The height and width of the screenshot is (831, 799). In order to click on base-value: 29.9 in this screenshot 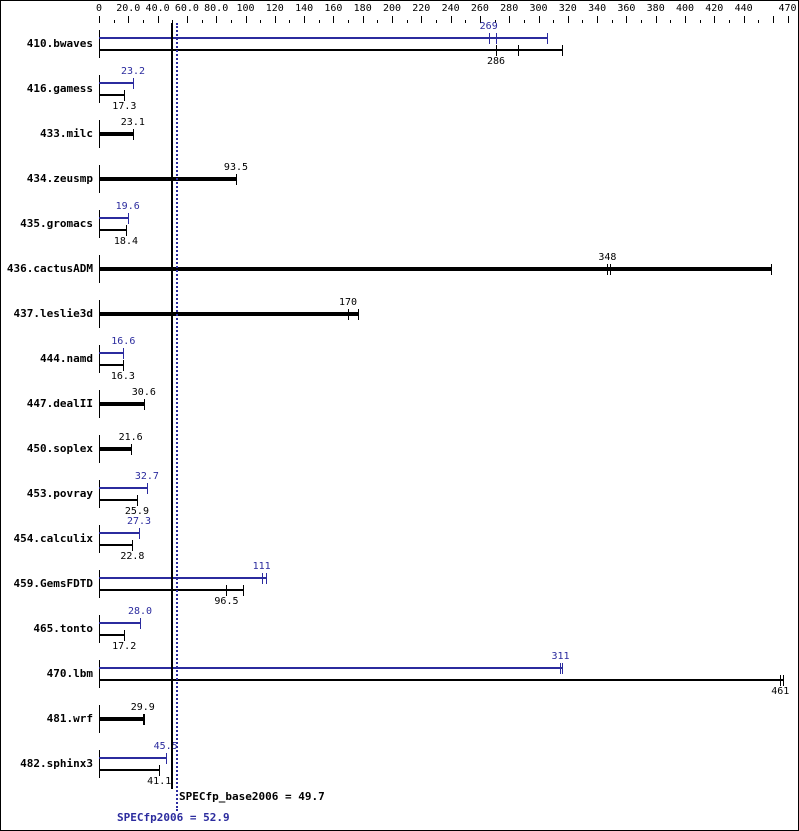, I will do `click(142, 707)`.